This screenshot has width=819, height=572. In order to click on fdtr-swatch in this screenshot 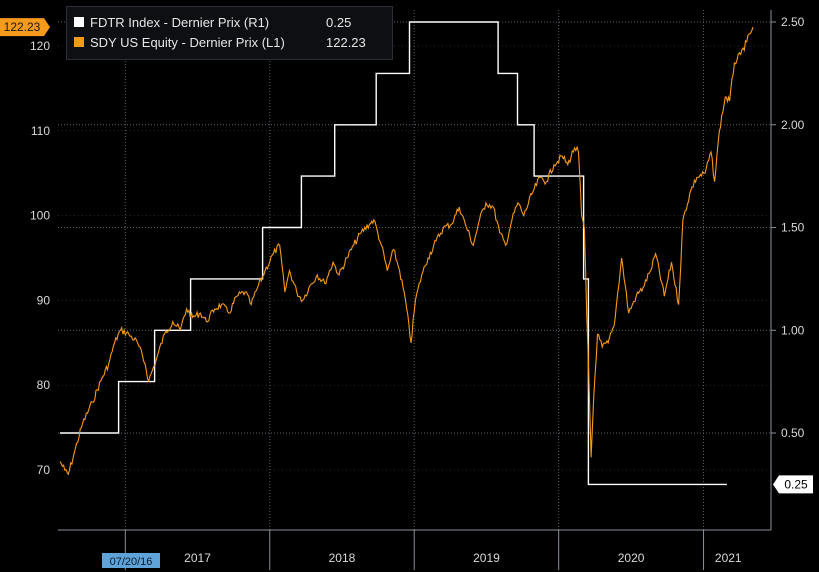, I will do `click(79, 22)`.